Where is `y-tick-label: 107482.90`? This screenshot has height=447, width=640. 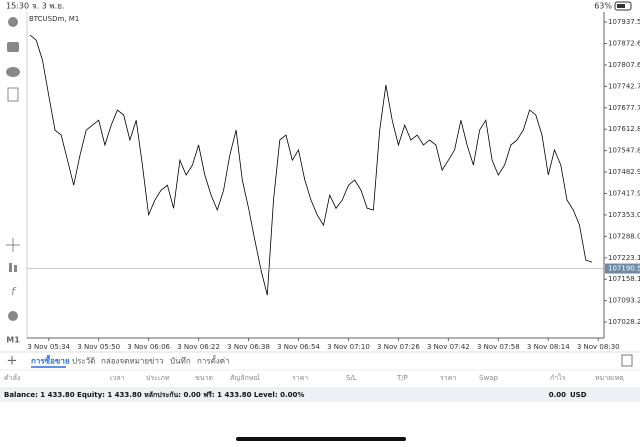 y-tick-label: 107482.90 is located at coordinates (624, 172).